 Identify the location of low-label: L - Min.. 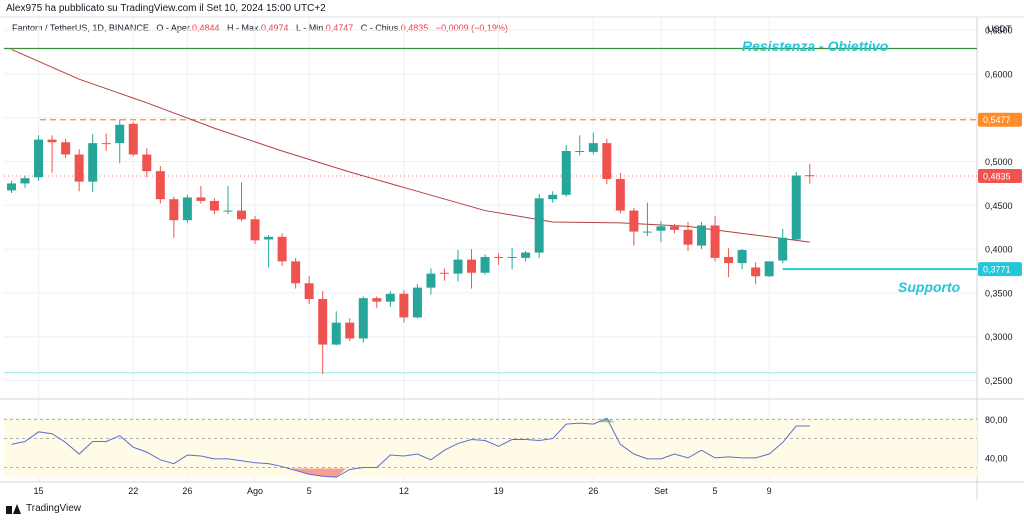
(311, 28).